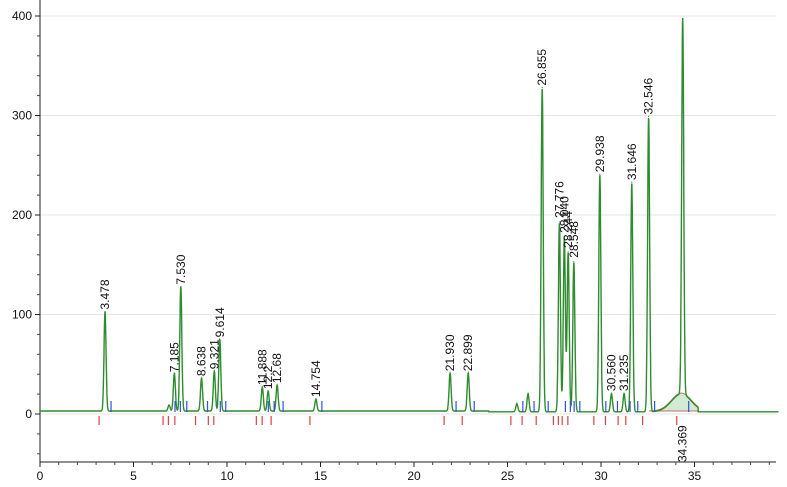 The image size is (787, 487). Describe the element at coordinates (227, 475) in the screenshot. I see `x-tick-label: 10` at that location.